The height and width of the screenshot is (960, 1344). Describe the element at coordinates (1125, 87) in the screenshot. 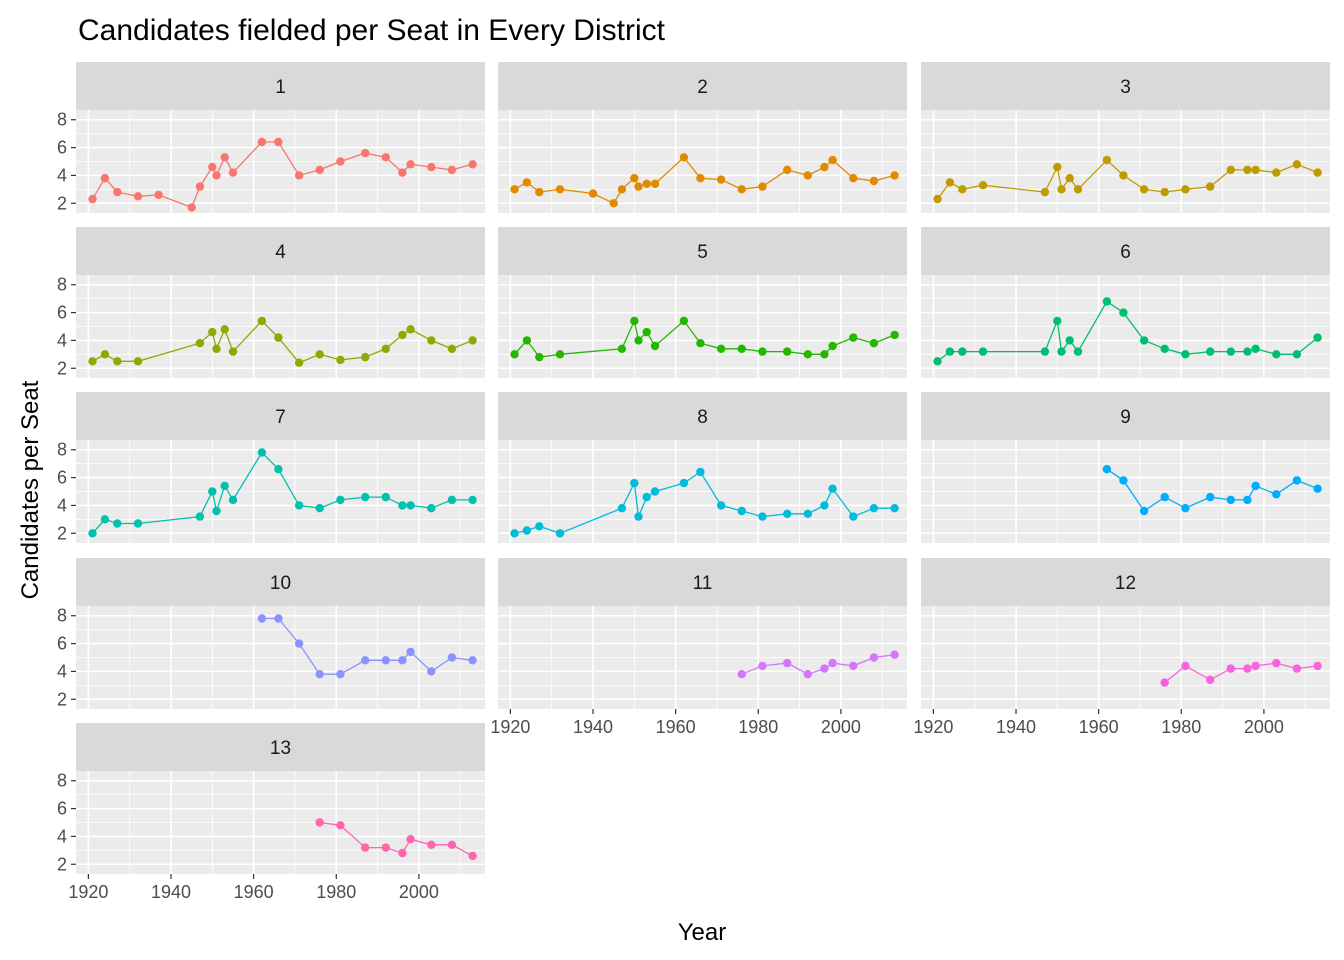

I see `facet-strip-label: 3` at that location.